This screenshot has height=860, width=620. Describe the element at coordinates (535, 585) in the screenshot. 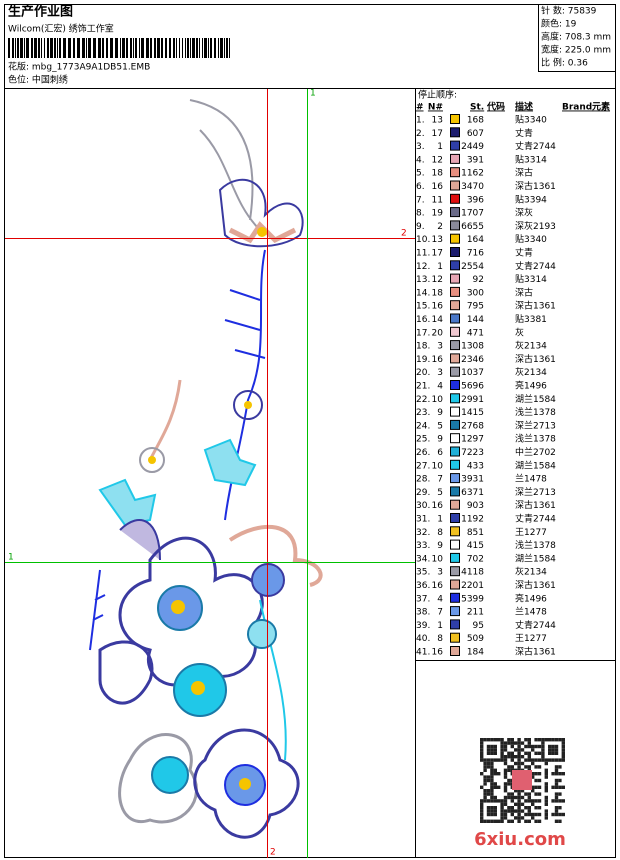

I see `description: 深古1361` at that location.